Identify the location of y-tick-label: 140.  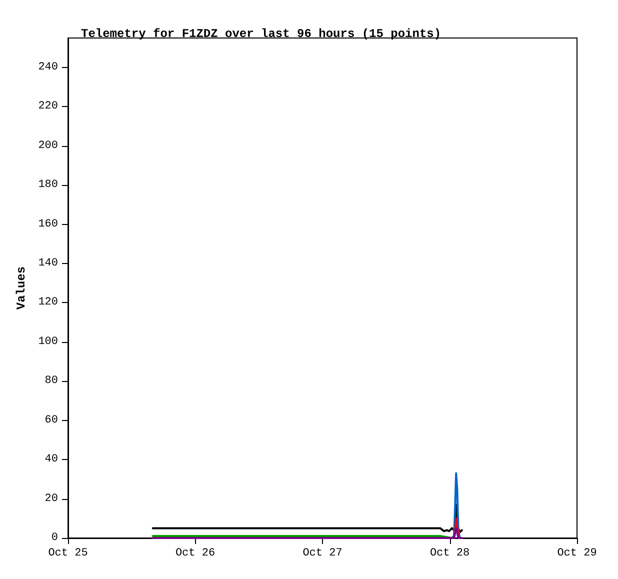
(48, 263).